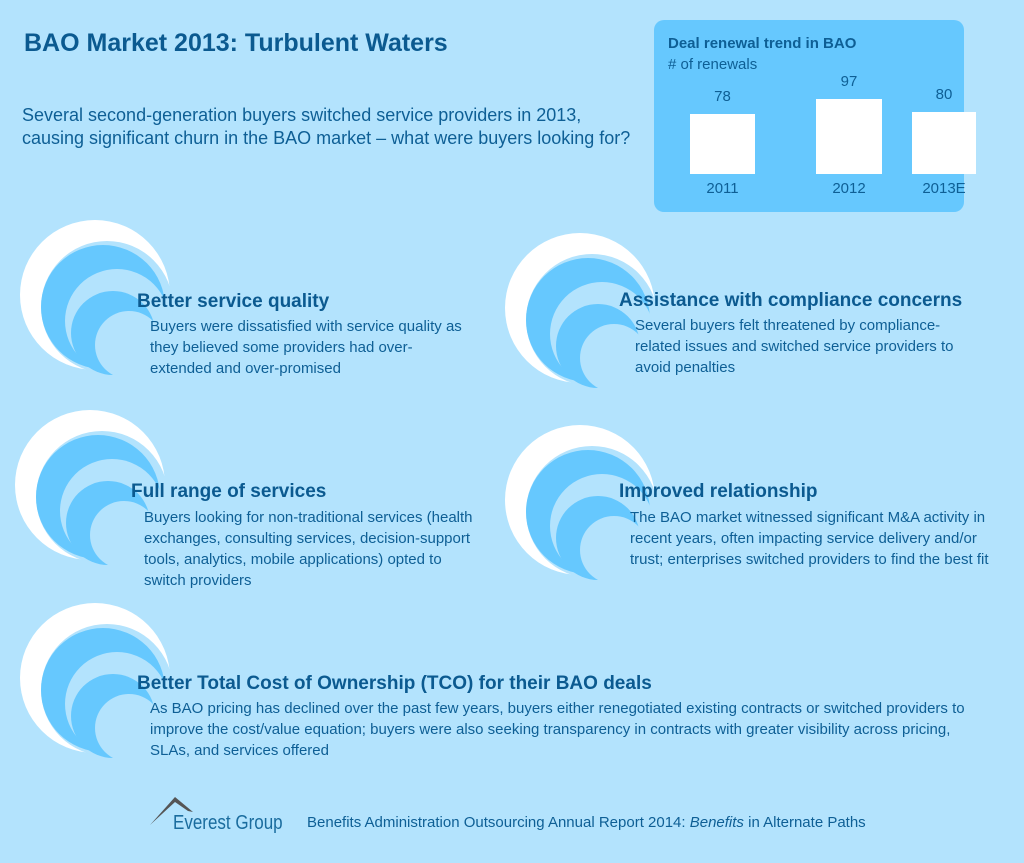 Image resolution: width=1024 pixels, height=863 pixels. I want to click on category-label: 2012, so click(849, 188).